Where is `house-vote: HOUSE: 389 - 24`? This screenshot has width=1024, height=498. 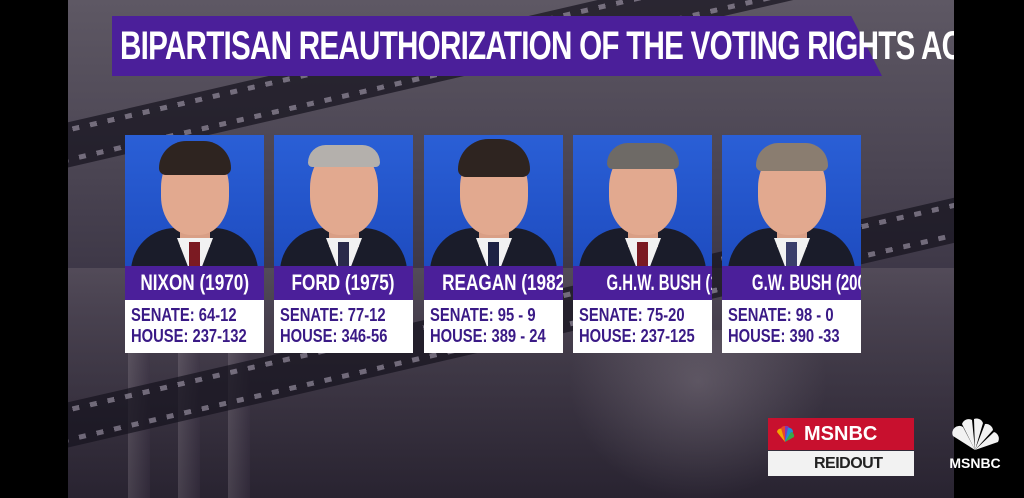 house-vote: HOUSE: 389 - 24 is located at coordinates (488, 336).